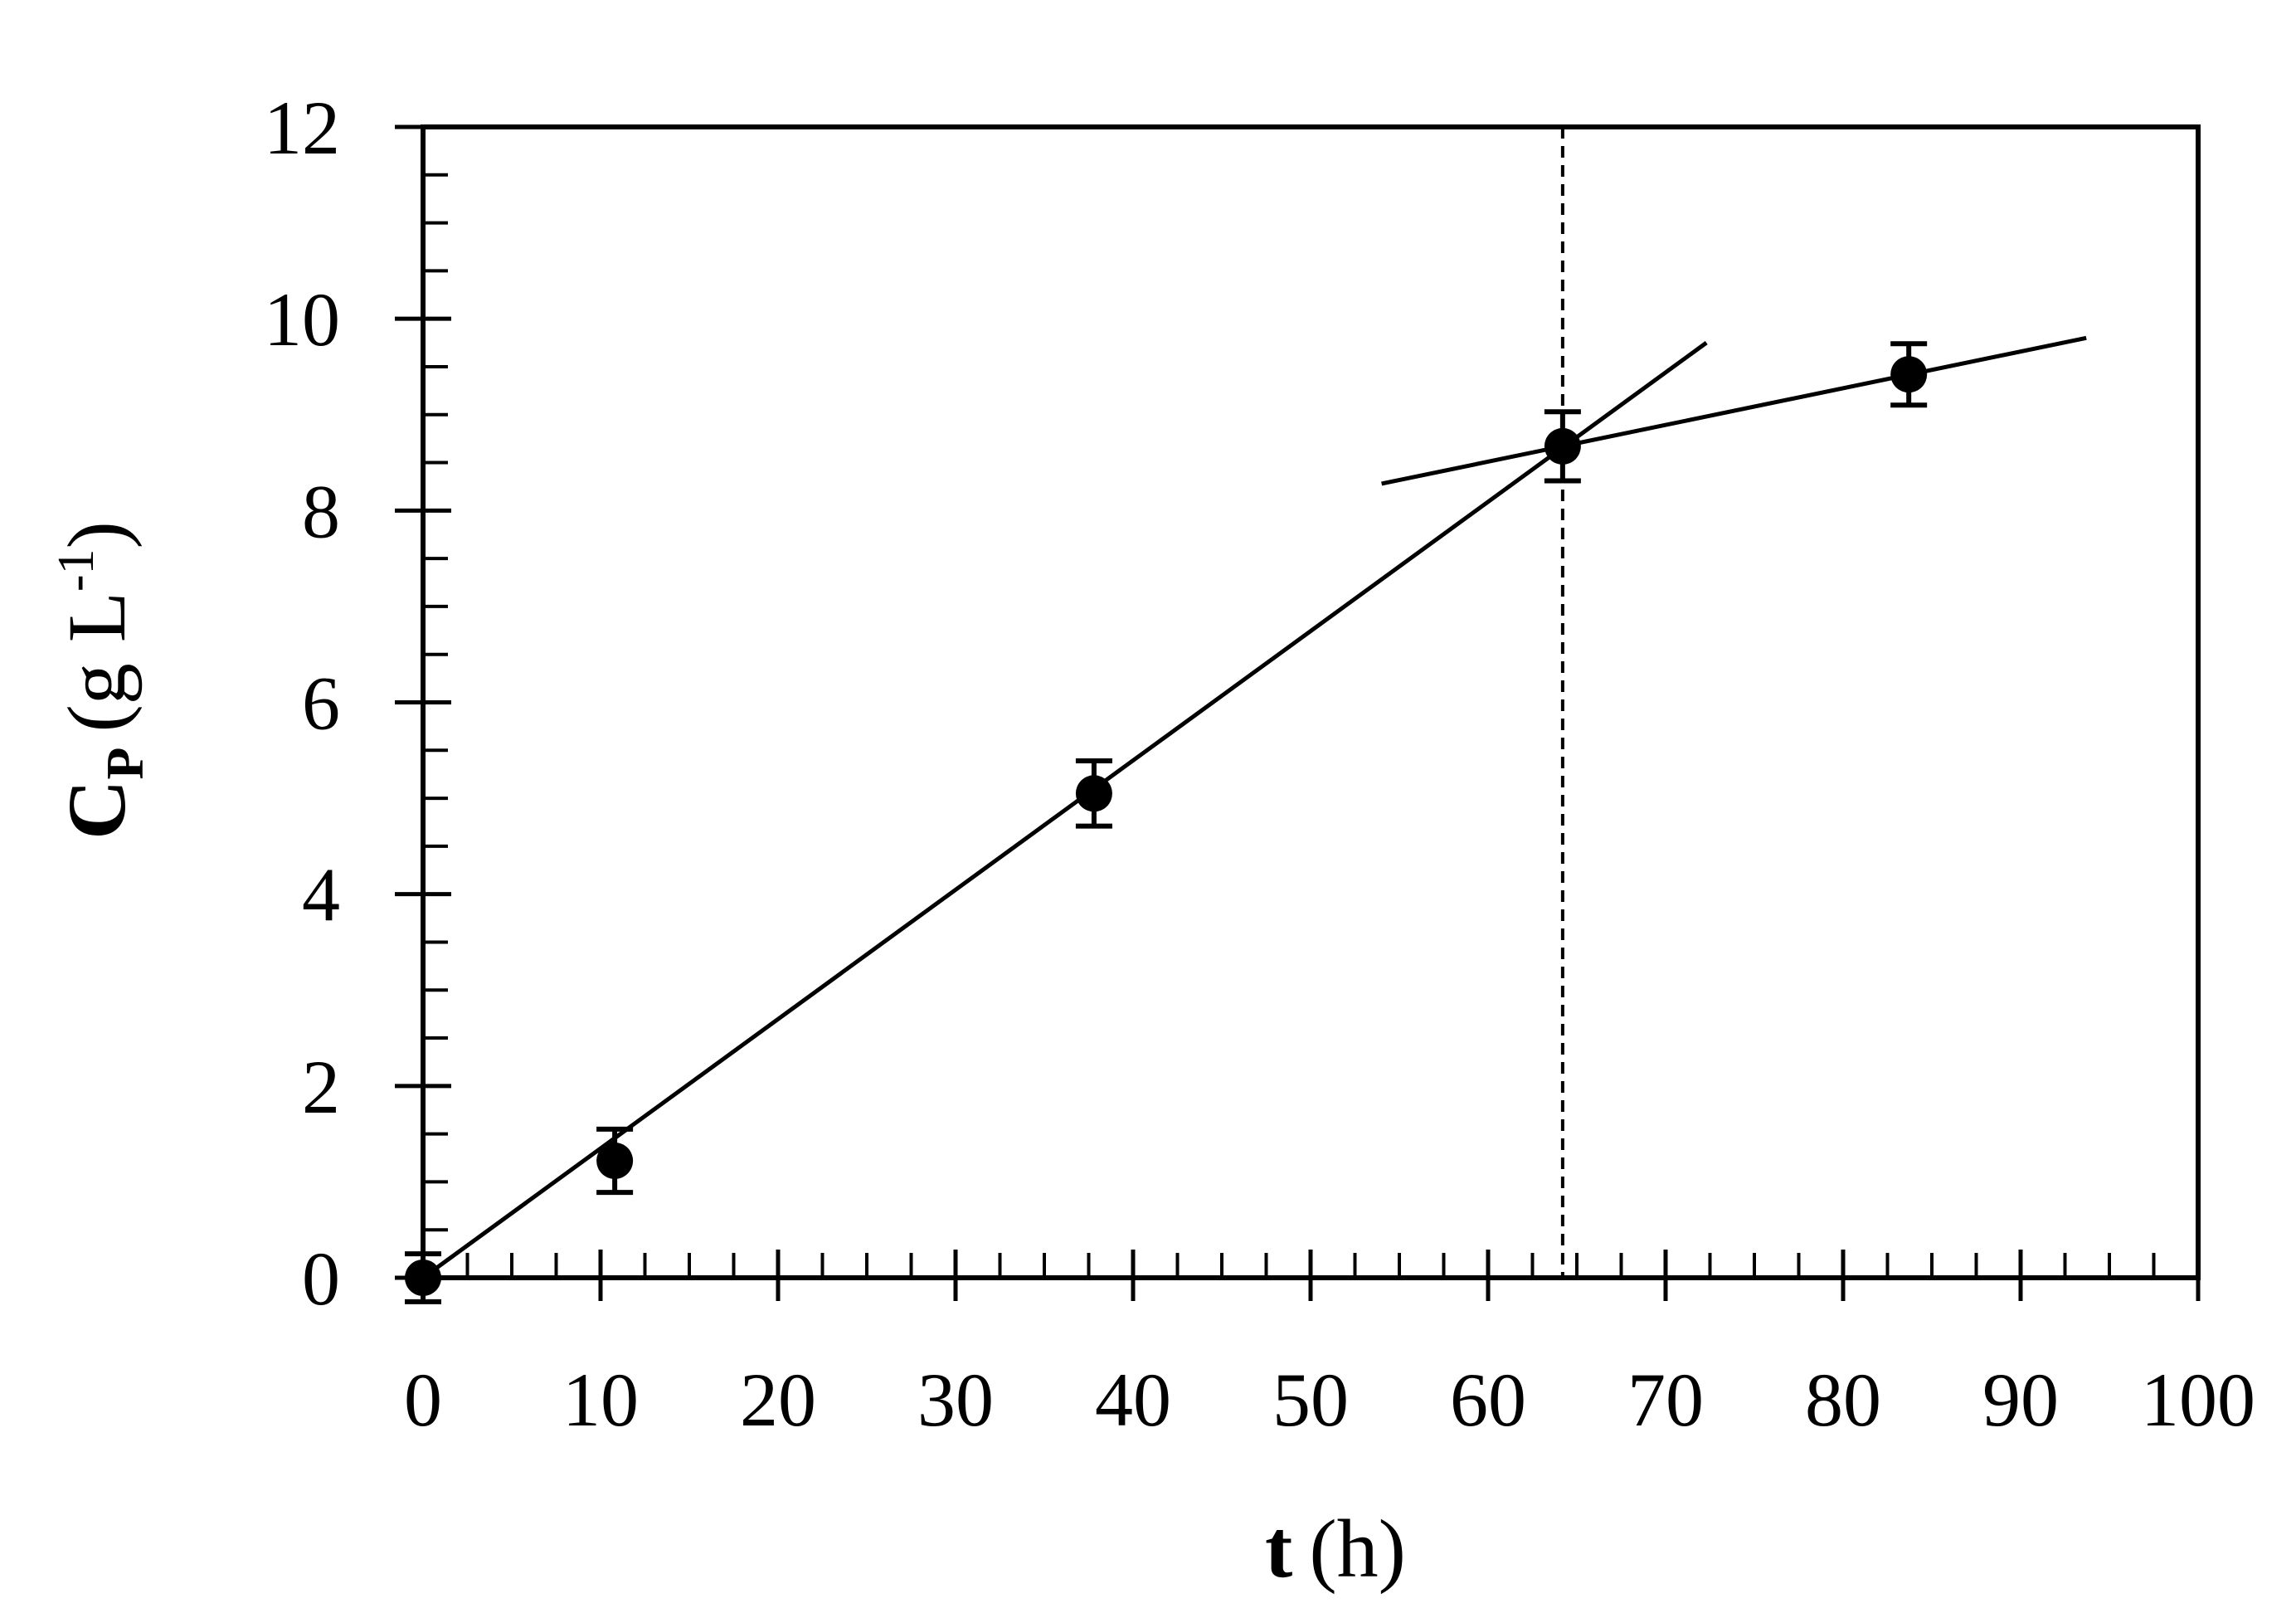 The width and height of the screenshot is (2296, 1608). Describe the element at coordinates (2198, 1400) in the screenshot. I see `x-tick-label: 100` at that location.